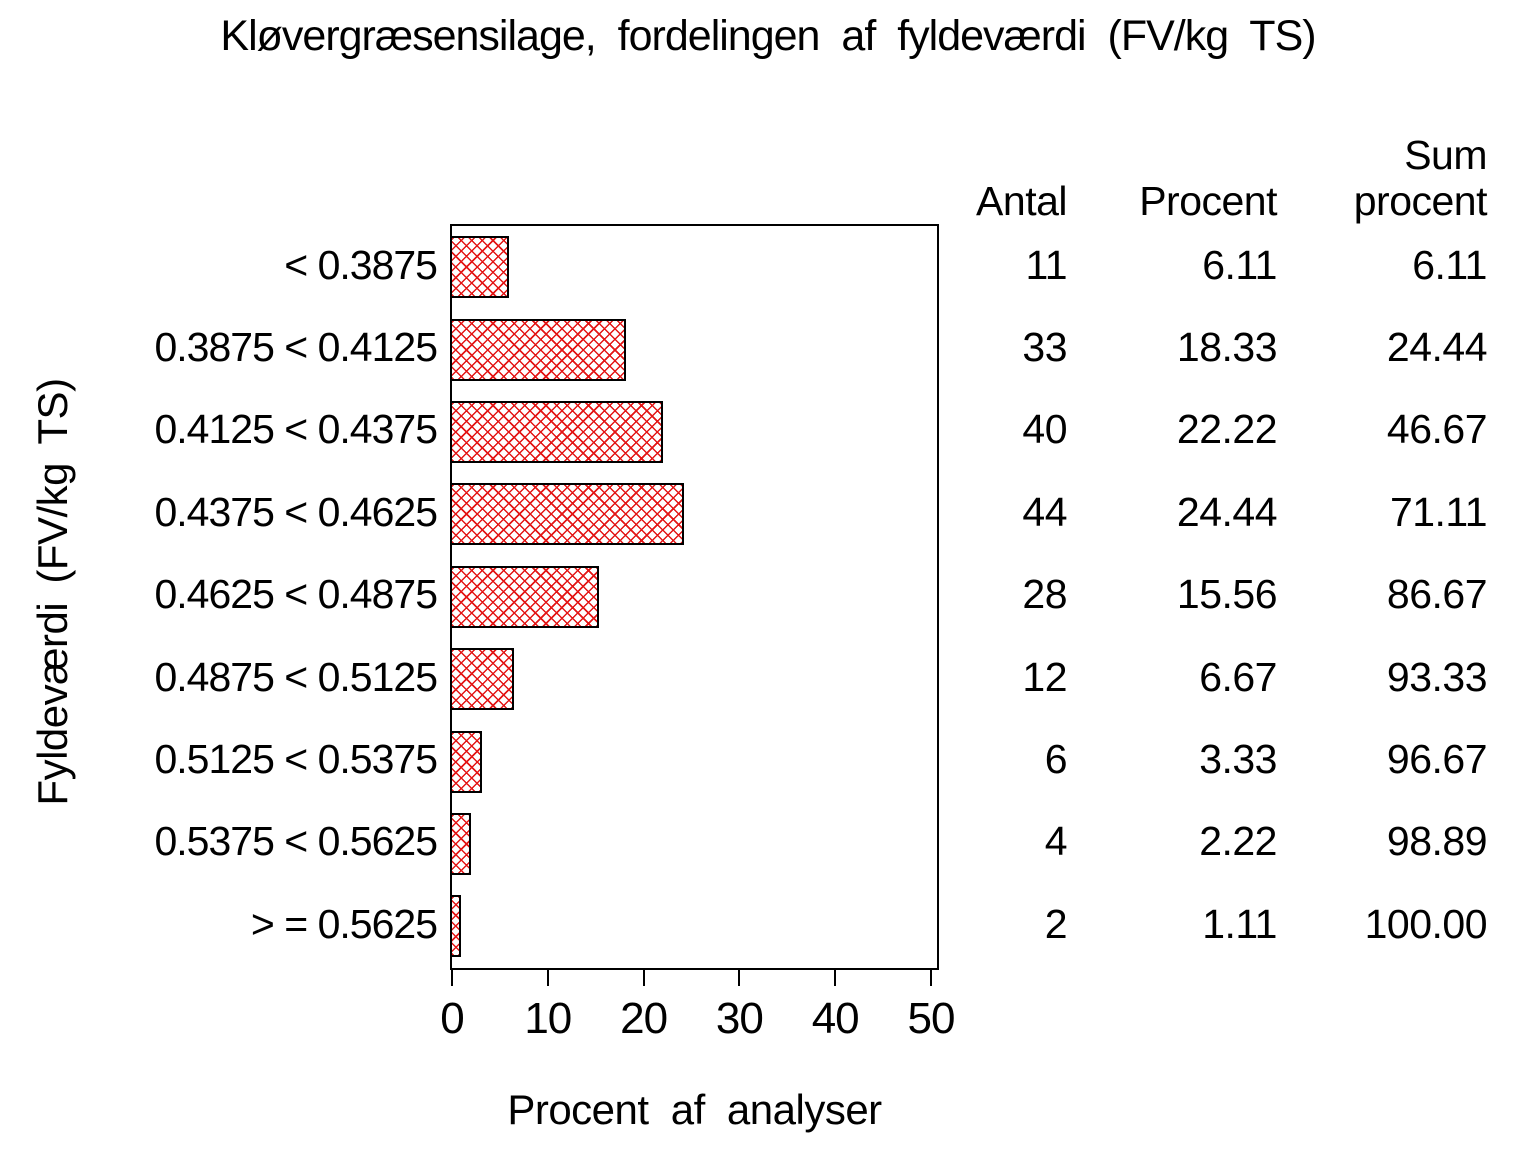  Describe the element at coordinates (1044, 676) in the screenshot. I see `antal-value: 12` at that location.